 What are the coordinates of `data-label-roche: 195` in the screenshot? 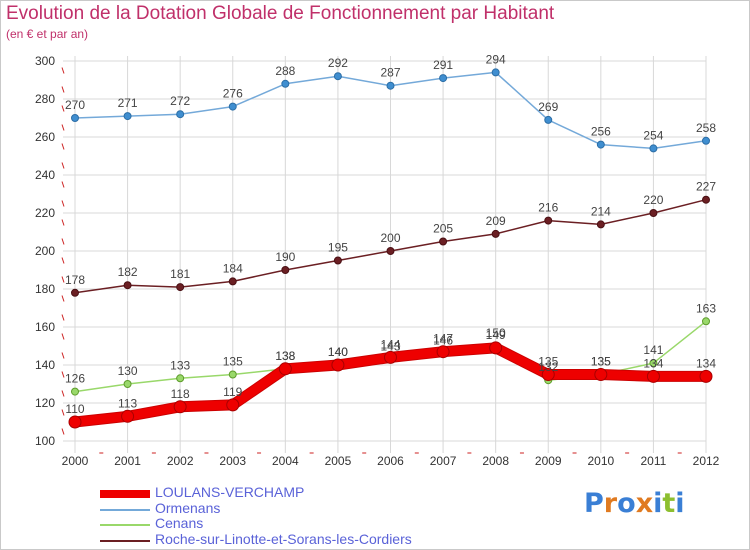 It's located at (338, 248).